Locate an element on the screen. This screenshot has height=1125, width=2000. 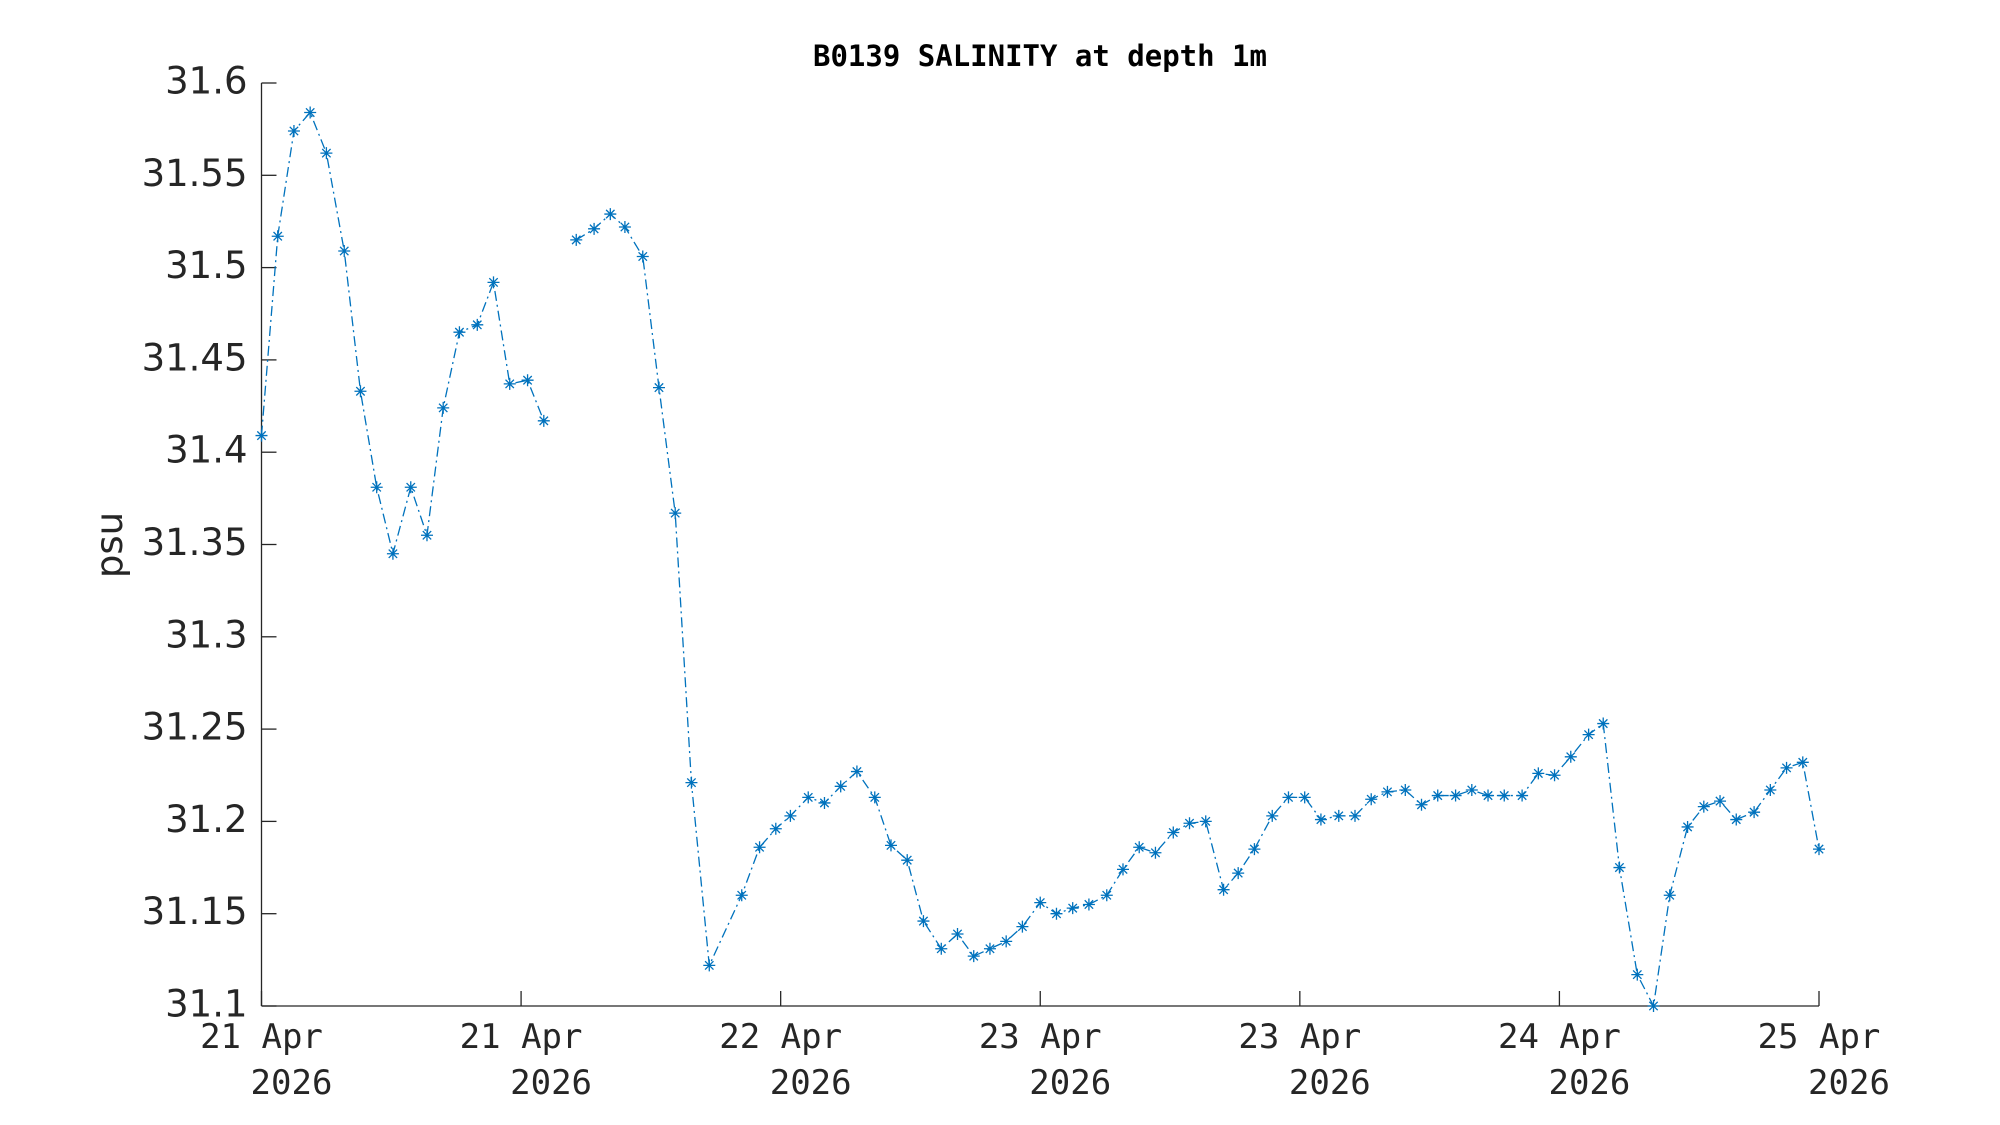
x-tick-label: 22 Apr is located at coordinates (780, 1037).